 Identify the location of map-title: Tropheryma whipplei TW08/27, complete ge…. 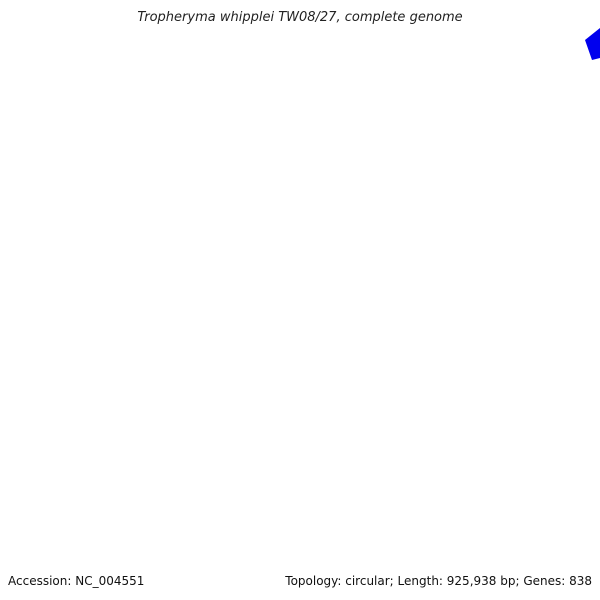
(300, 17).